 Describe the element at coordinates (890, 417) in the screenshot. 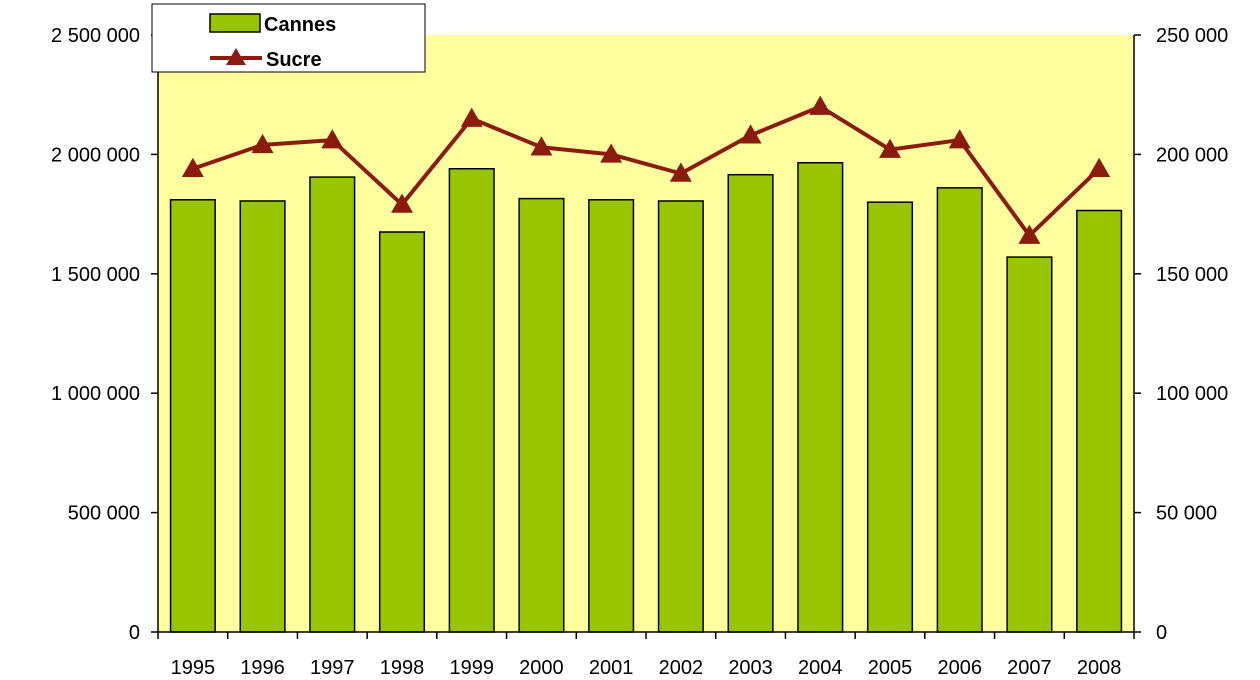

I see `bar-cannes-2005` at that location.